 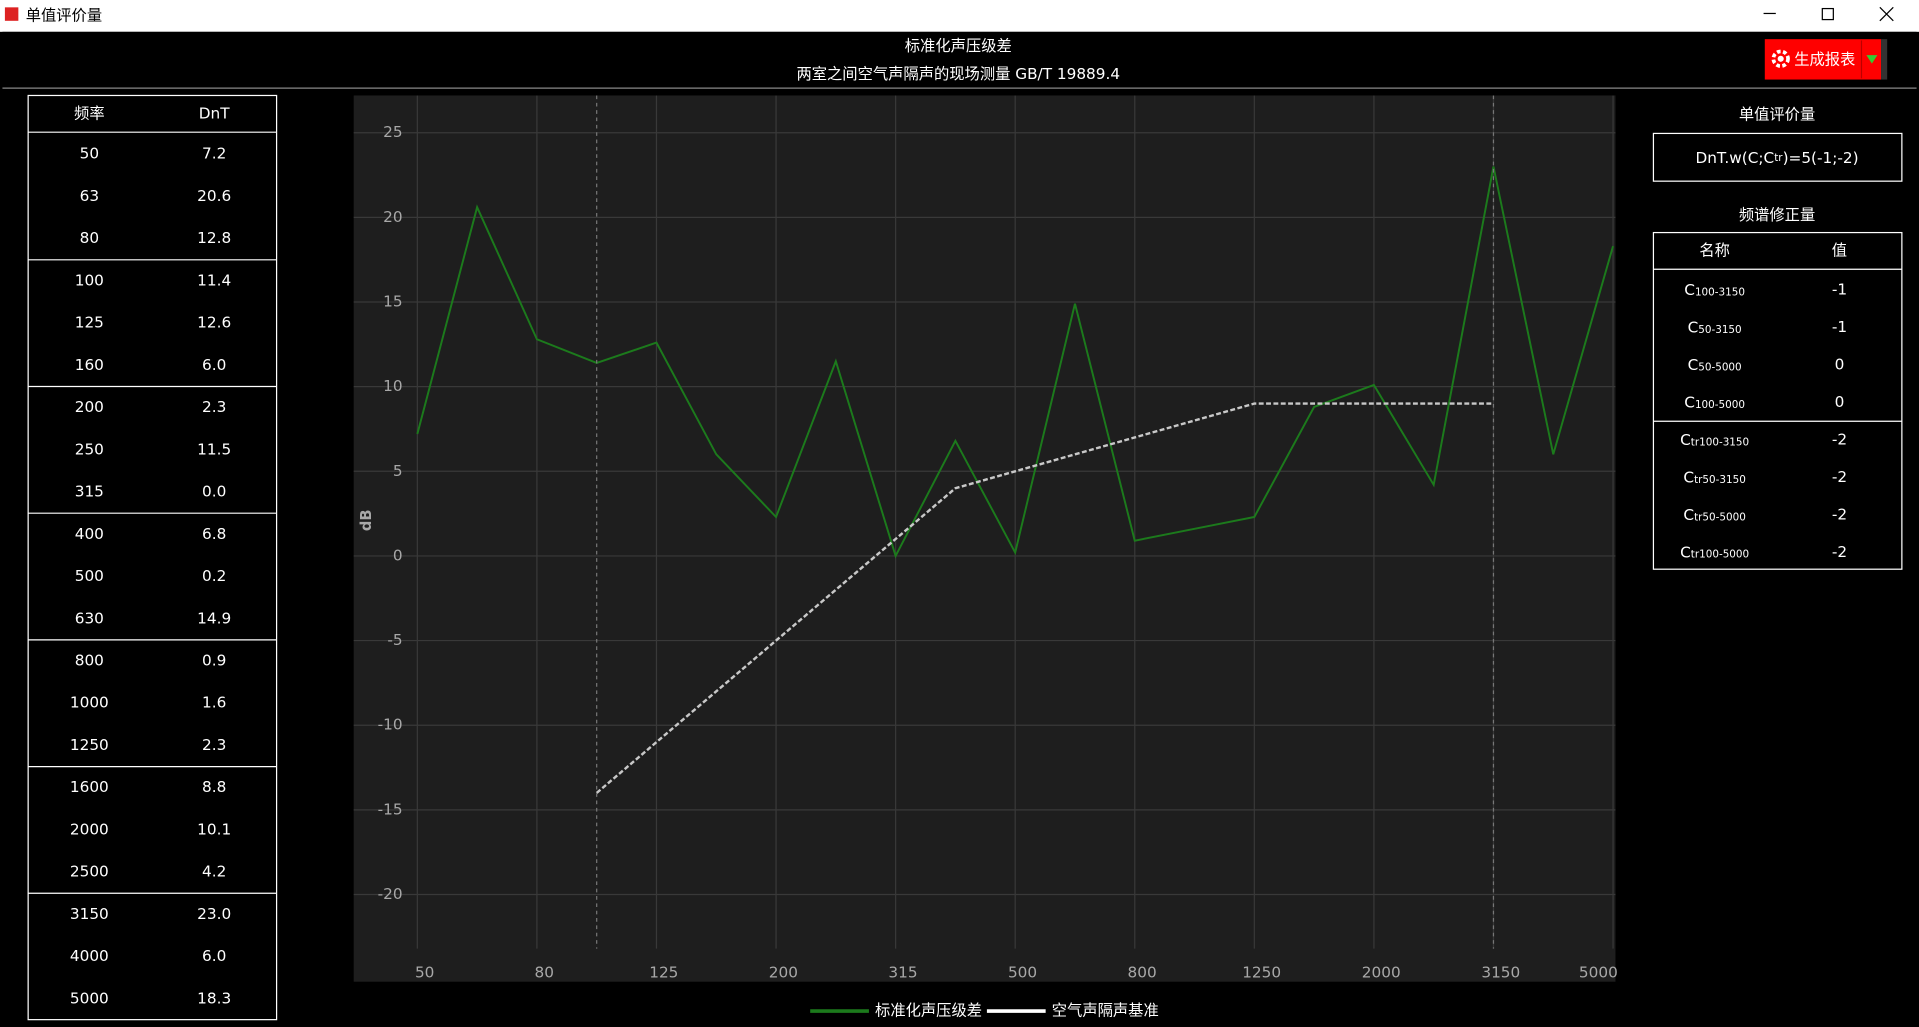 What do you see at coordinates (424, 973) in the screenshot?
I see `x-tick-label: 50` at bounding box center [424, 973].